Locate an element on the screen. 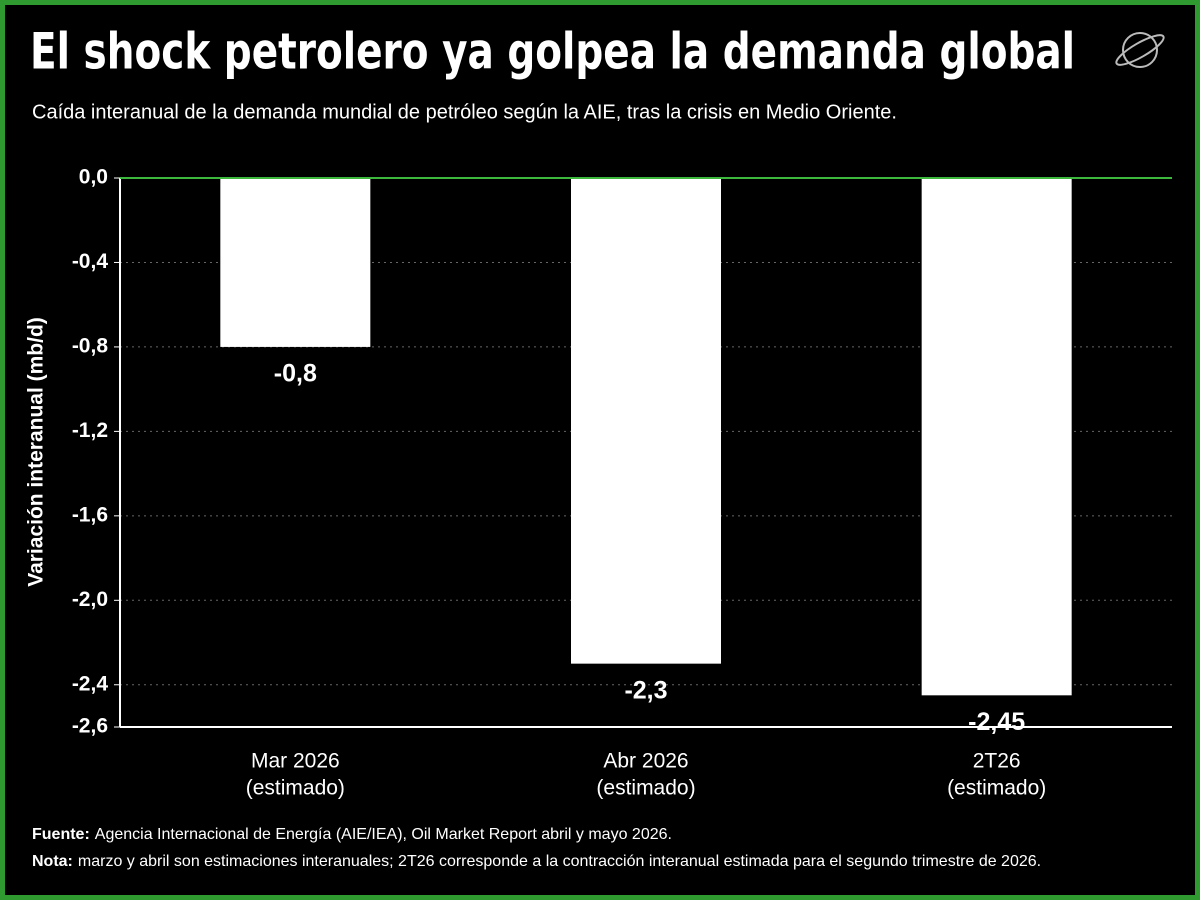 This screenshot has height=900, width=1200. y-tick-label: -0,8 is located at coordinates (90, 345).